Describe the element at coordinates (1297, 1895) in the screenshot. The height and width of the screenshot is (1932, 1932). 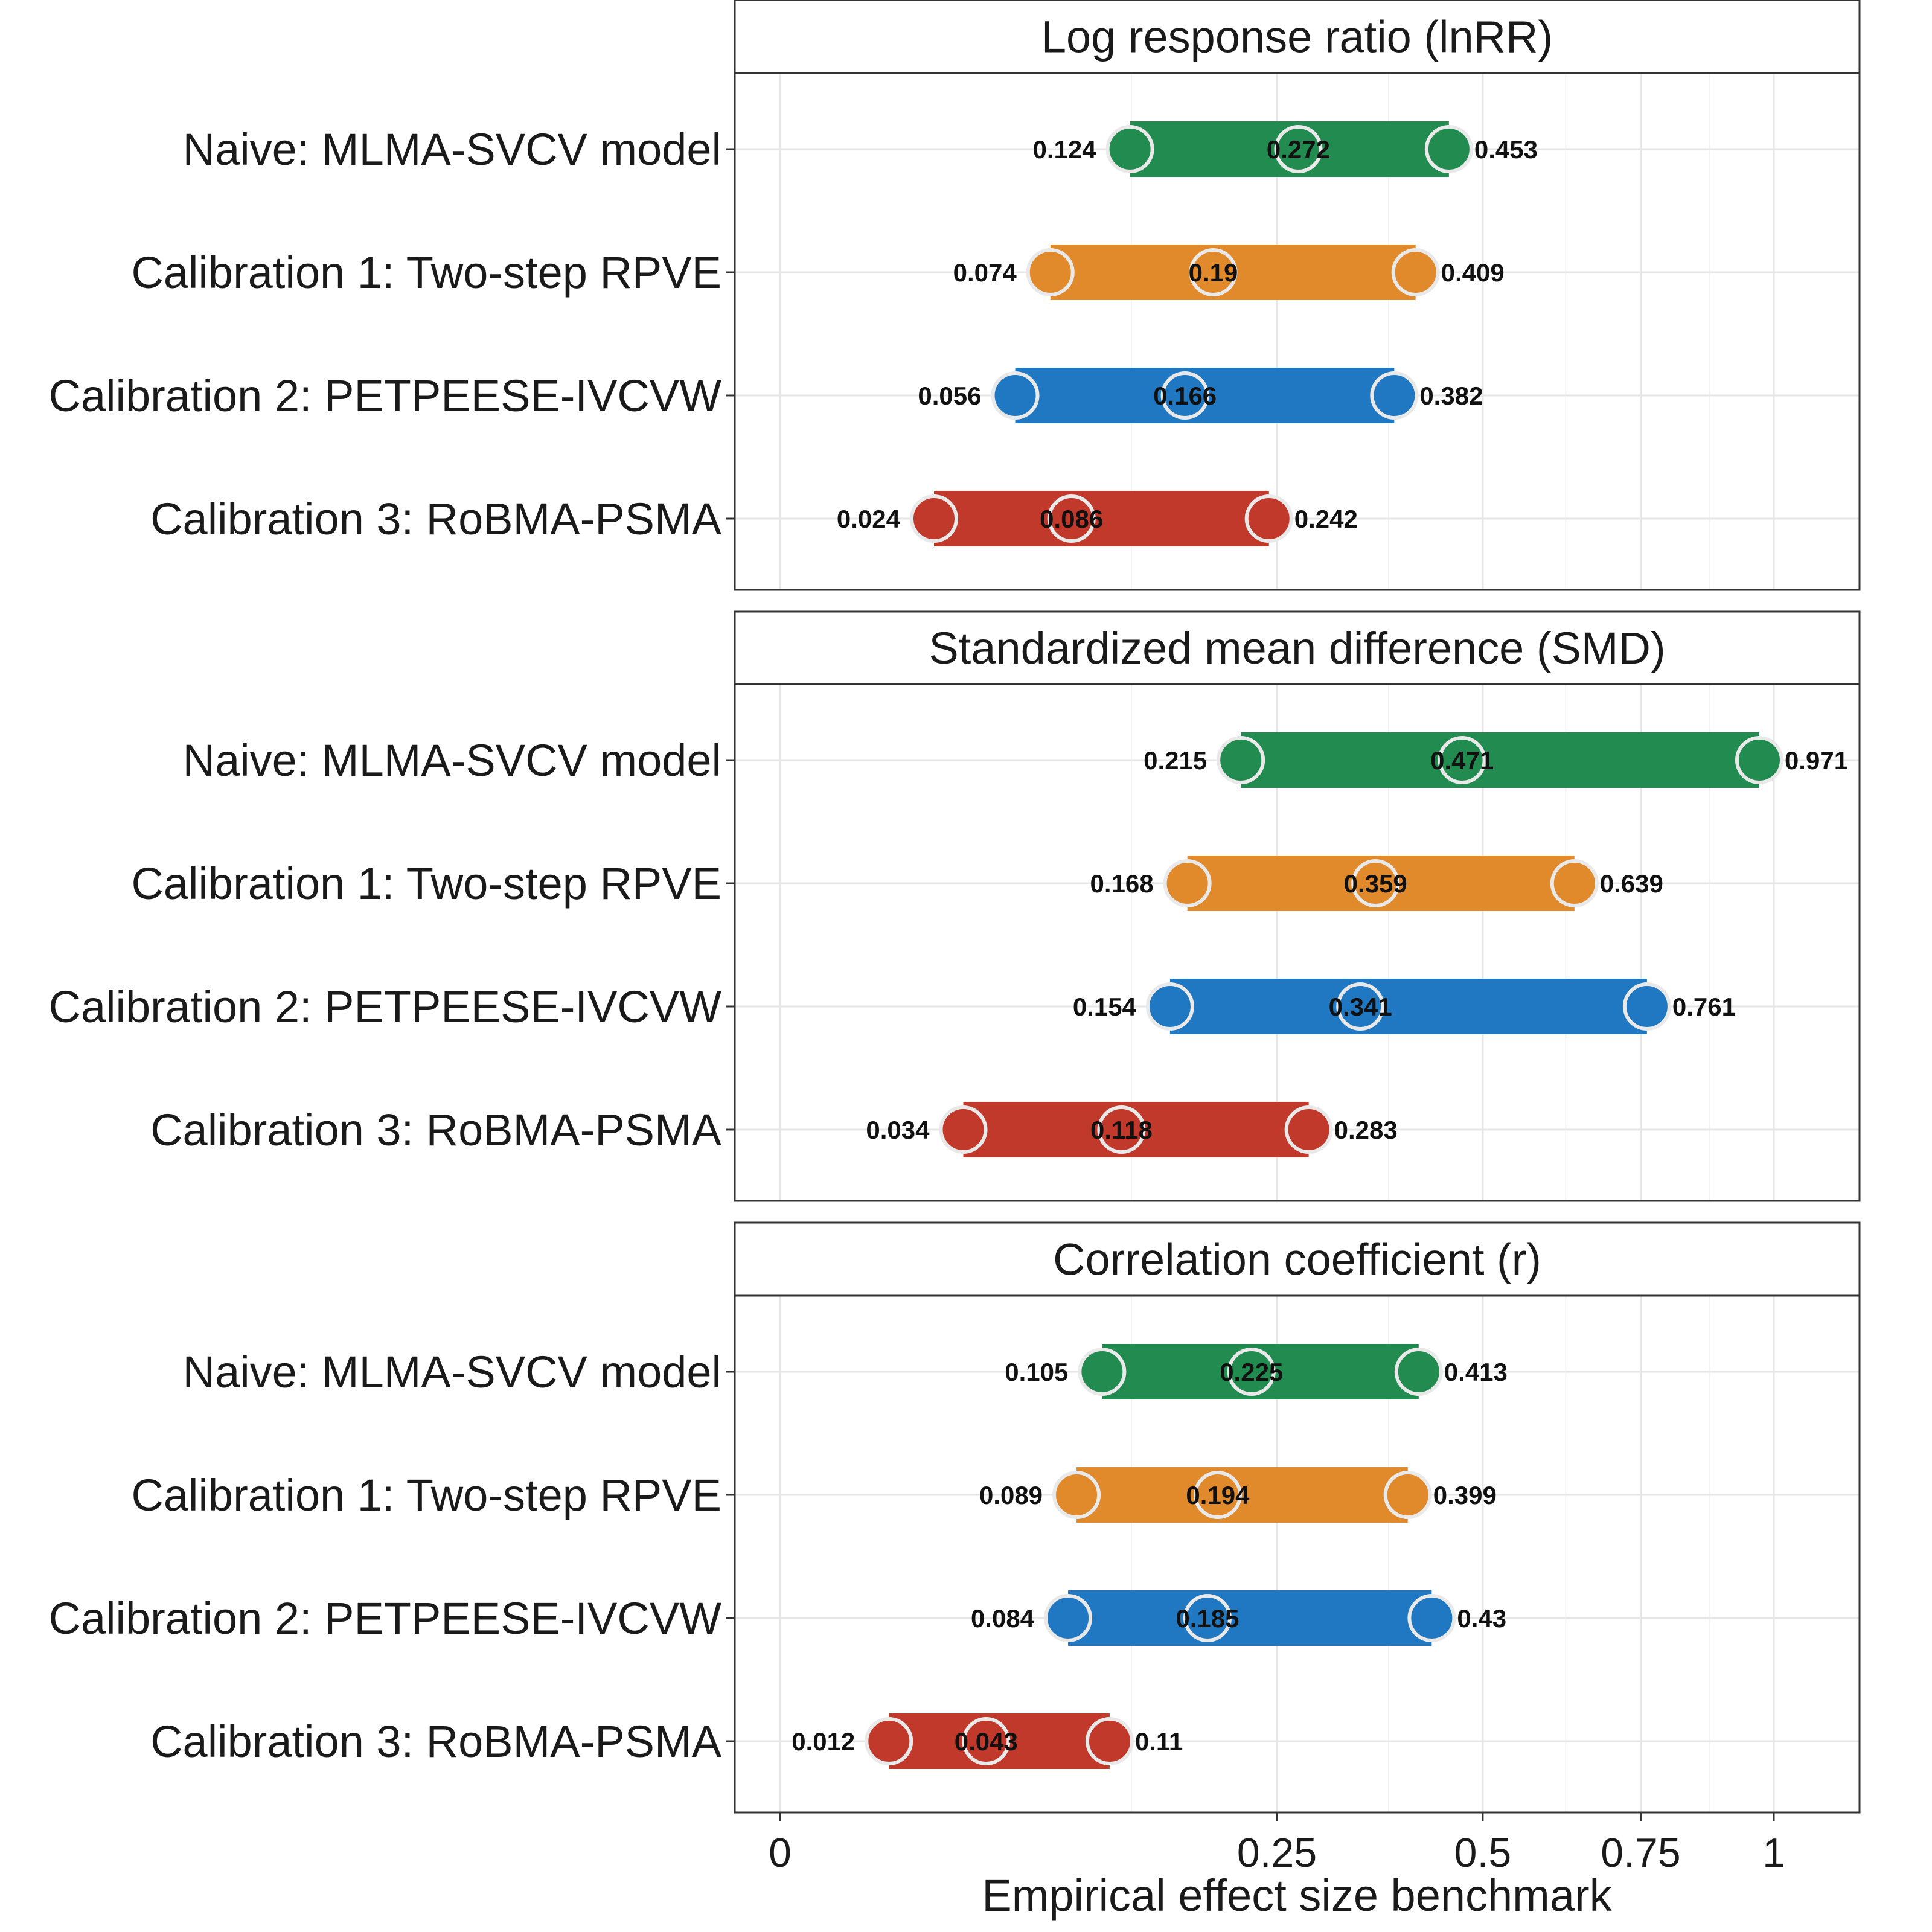
I see `x-axis-title: Empirical effect size benchmark` at that location.